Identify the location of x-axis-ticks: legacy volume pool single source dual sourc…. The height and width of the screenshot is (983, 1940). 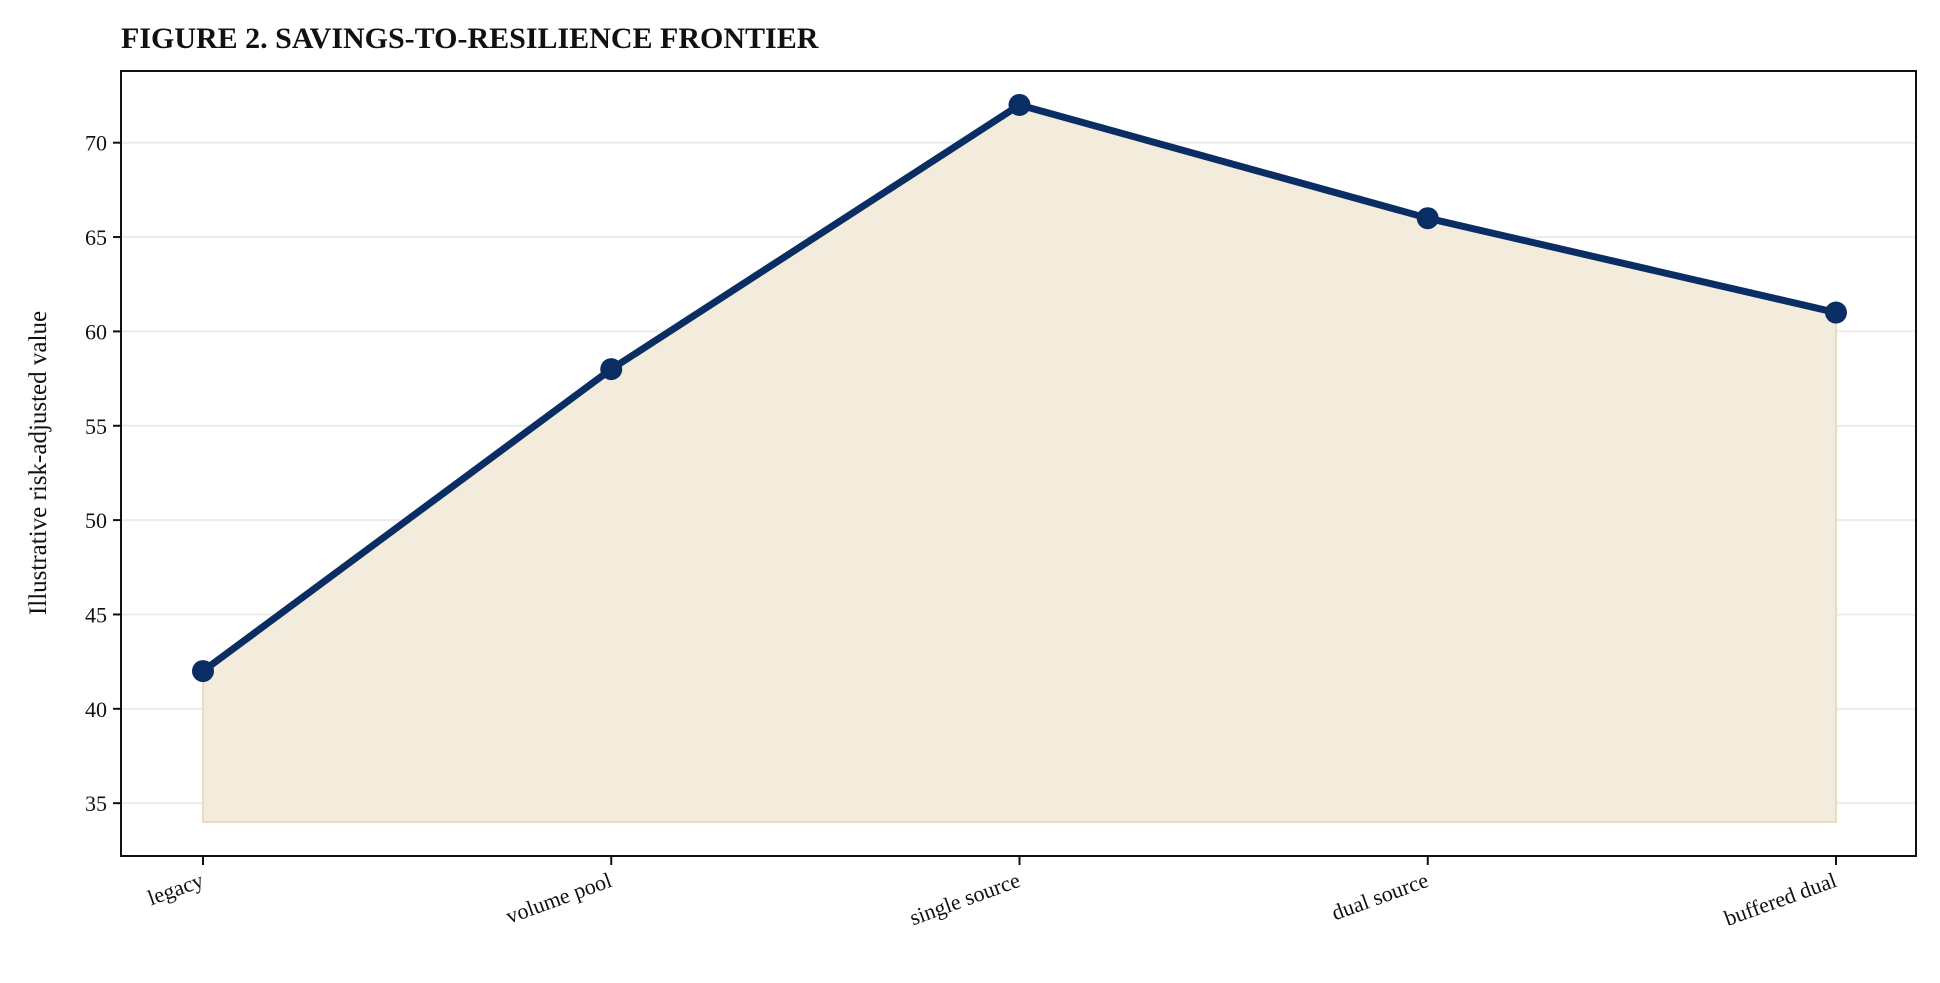
(992, 893).